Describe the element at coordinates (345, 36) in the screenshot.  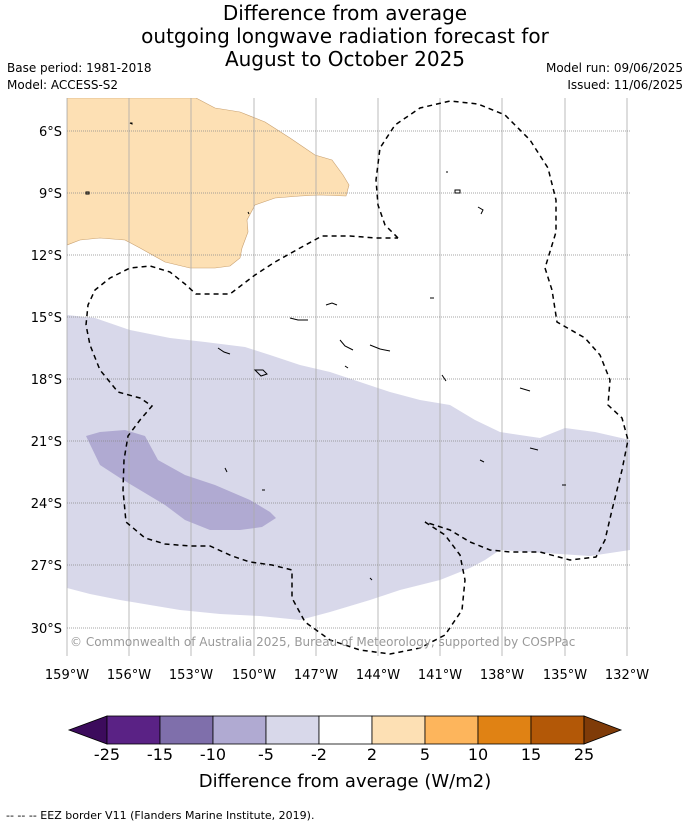
I see `title-line-2: outgoing longwave radiation forecast for` at that location.